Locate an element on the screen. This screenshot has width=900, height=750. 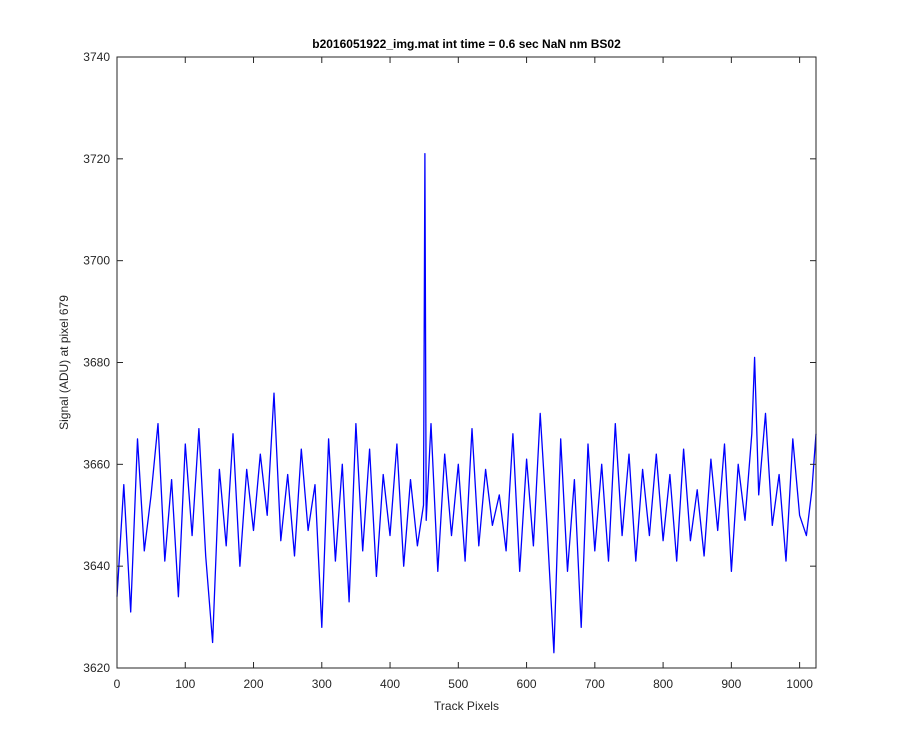
x-tick-label: 100 is located at coordinates (185, 684).